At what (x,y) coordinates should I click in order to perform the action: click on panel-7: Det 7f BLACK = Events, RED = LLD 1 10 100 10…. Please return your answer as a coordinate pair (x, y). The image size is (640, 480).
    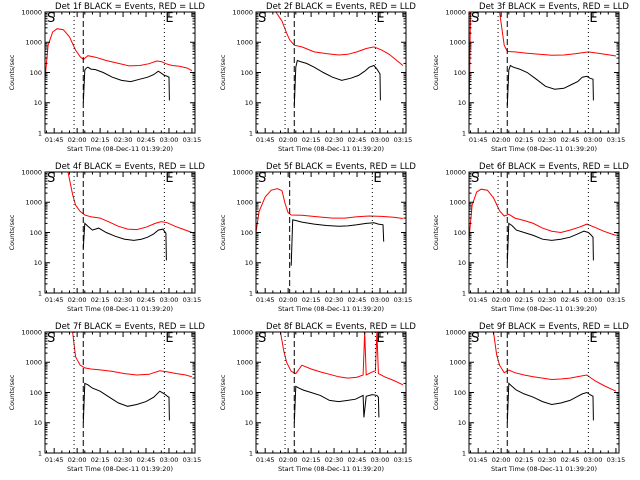
    Looking at the image, I should click on (106, 397).